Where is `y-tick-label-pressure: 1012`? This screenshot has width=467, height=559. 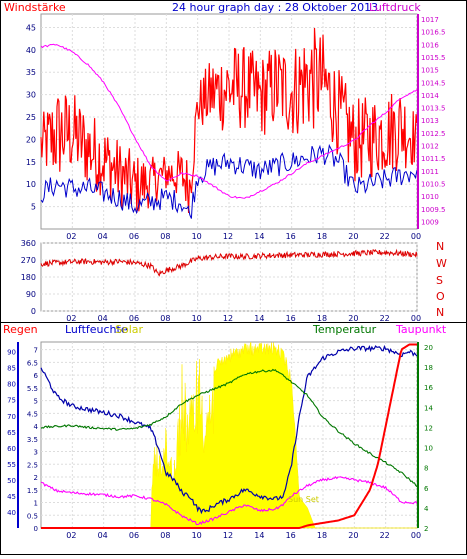
y-tick-label-pressure: 1012 is located at coordinates (430, 147).